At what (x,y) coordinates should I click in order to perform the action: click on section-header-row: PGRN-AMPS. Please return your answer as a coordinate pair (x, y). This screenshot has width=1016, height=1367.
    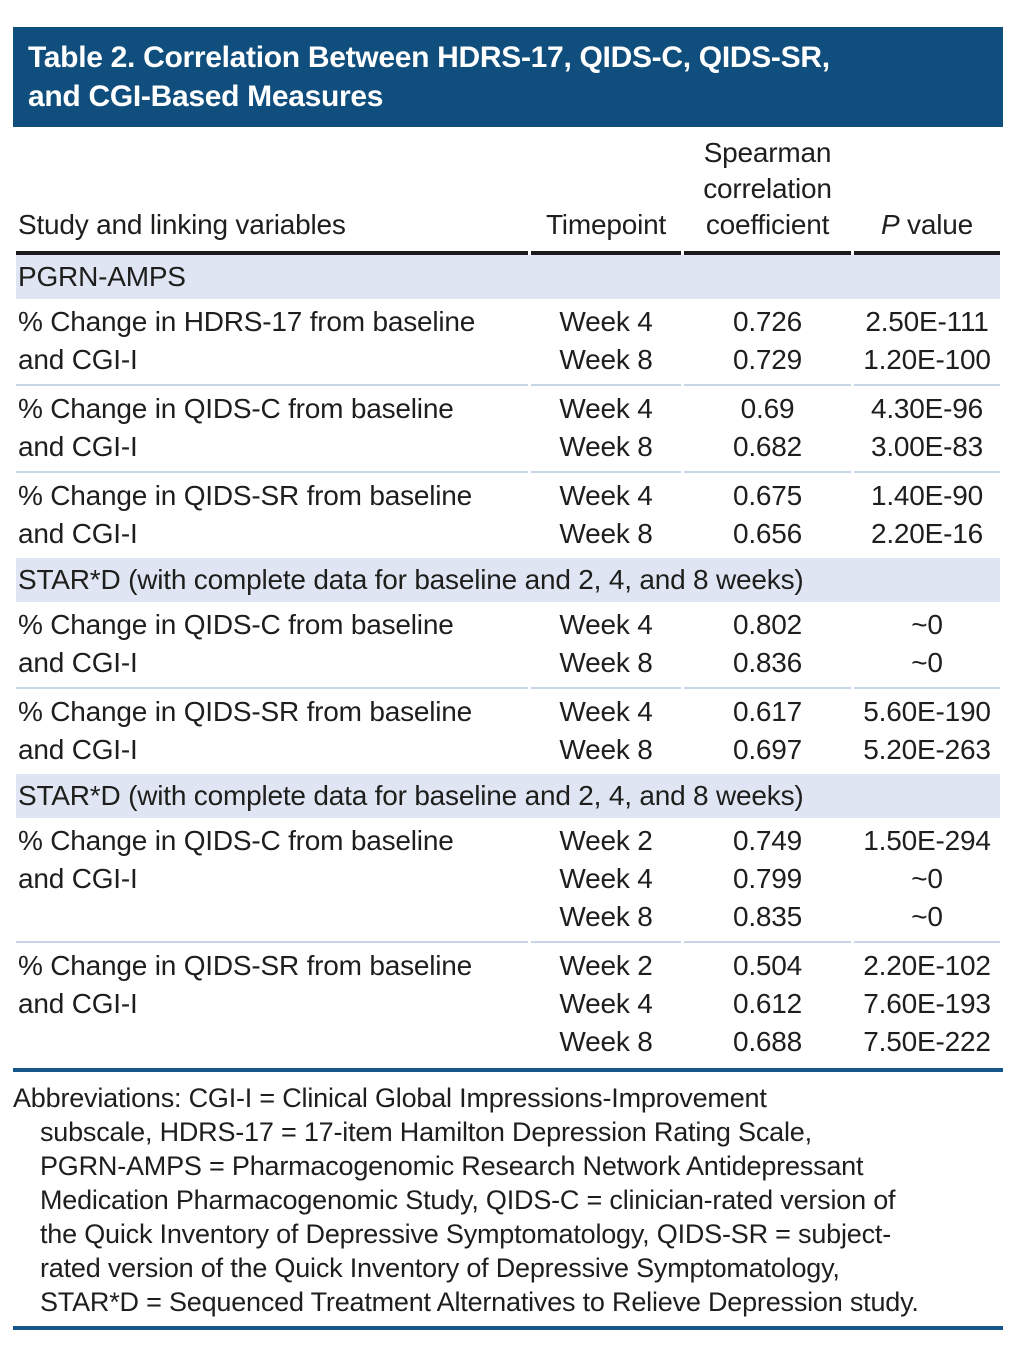
    Looking at the image, I should click on (508, 277).